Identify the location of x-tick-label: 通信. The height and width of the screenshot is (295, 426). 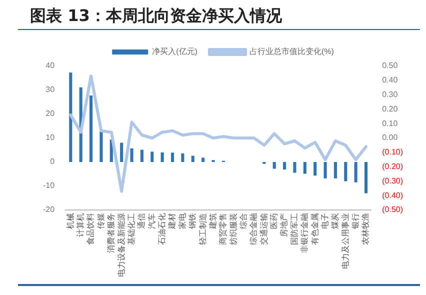
(141, 221).